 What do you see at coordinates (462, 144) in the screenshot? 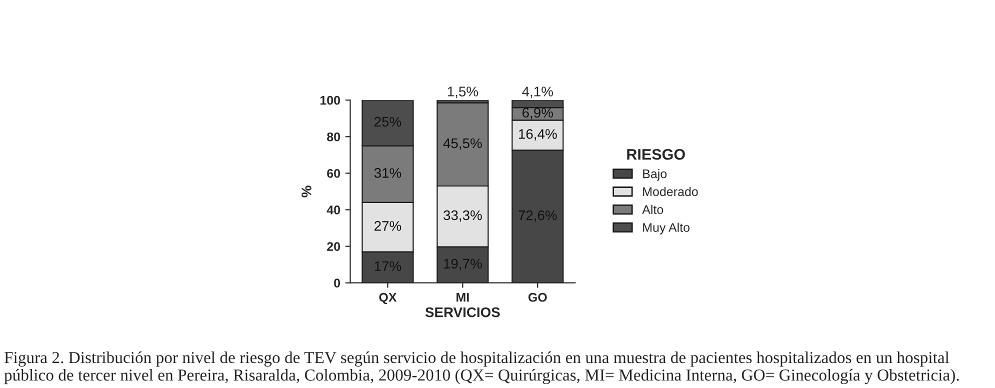
I see `data-label: 45,5%` at bounding box center [462, 144].